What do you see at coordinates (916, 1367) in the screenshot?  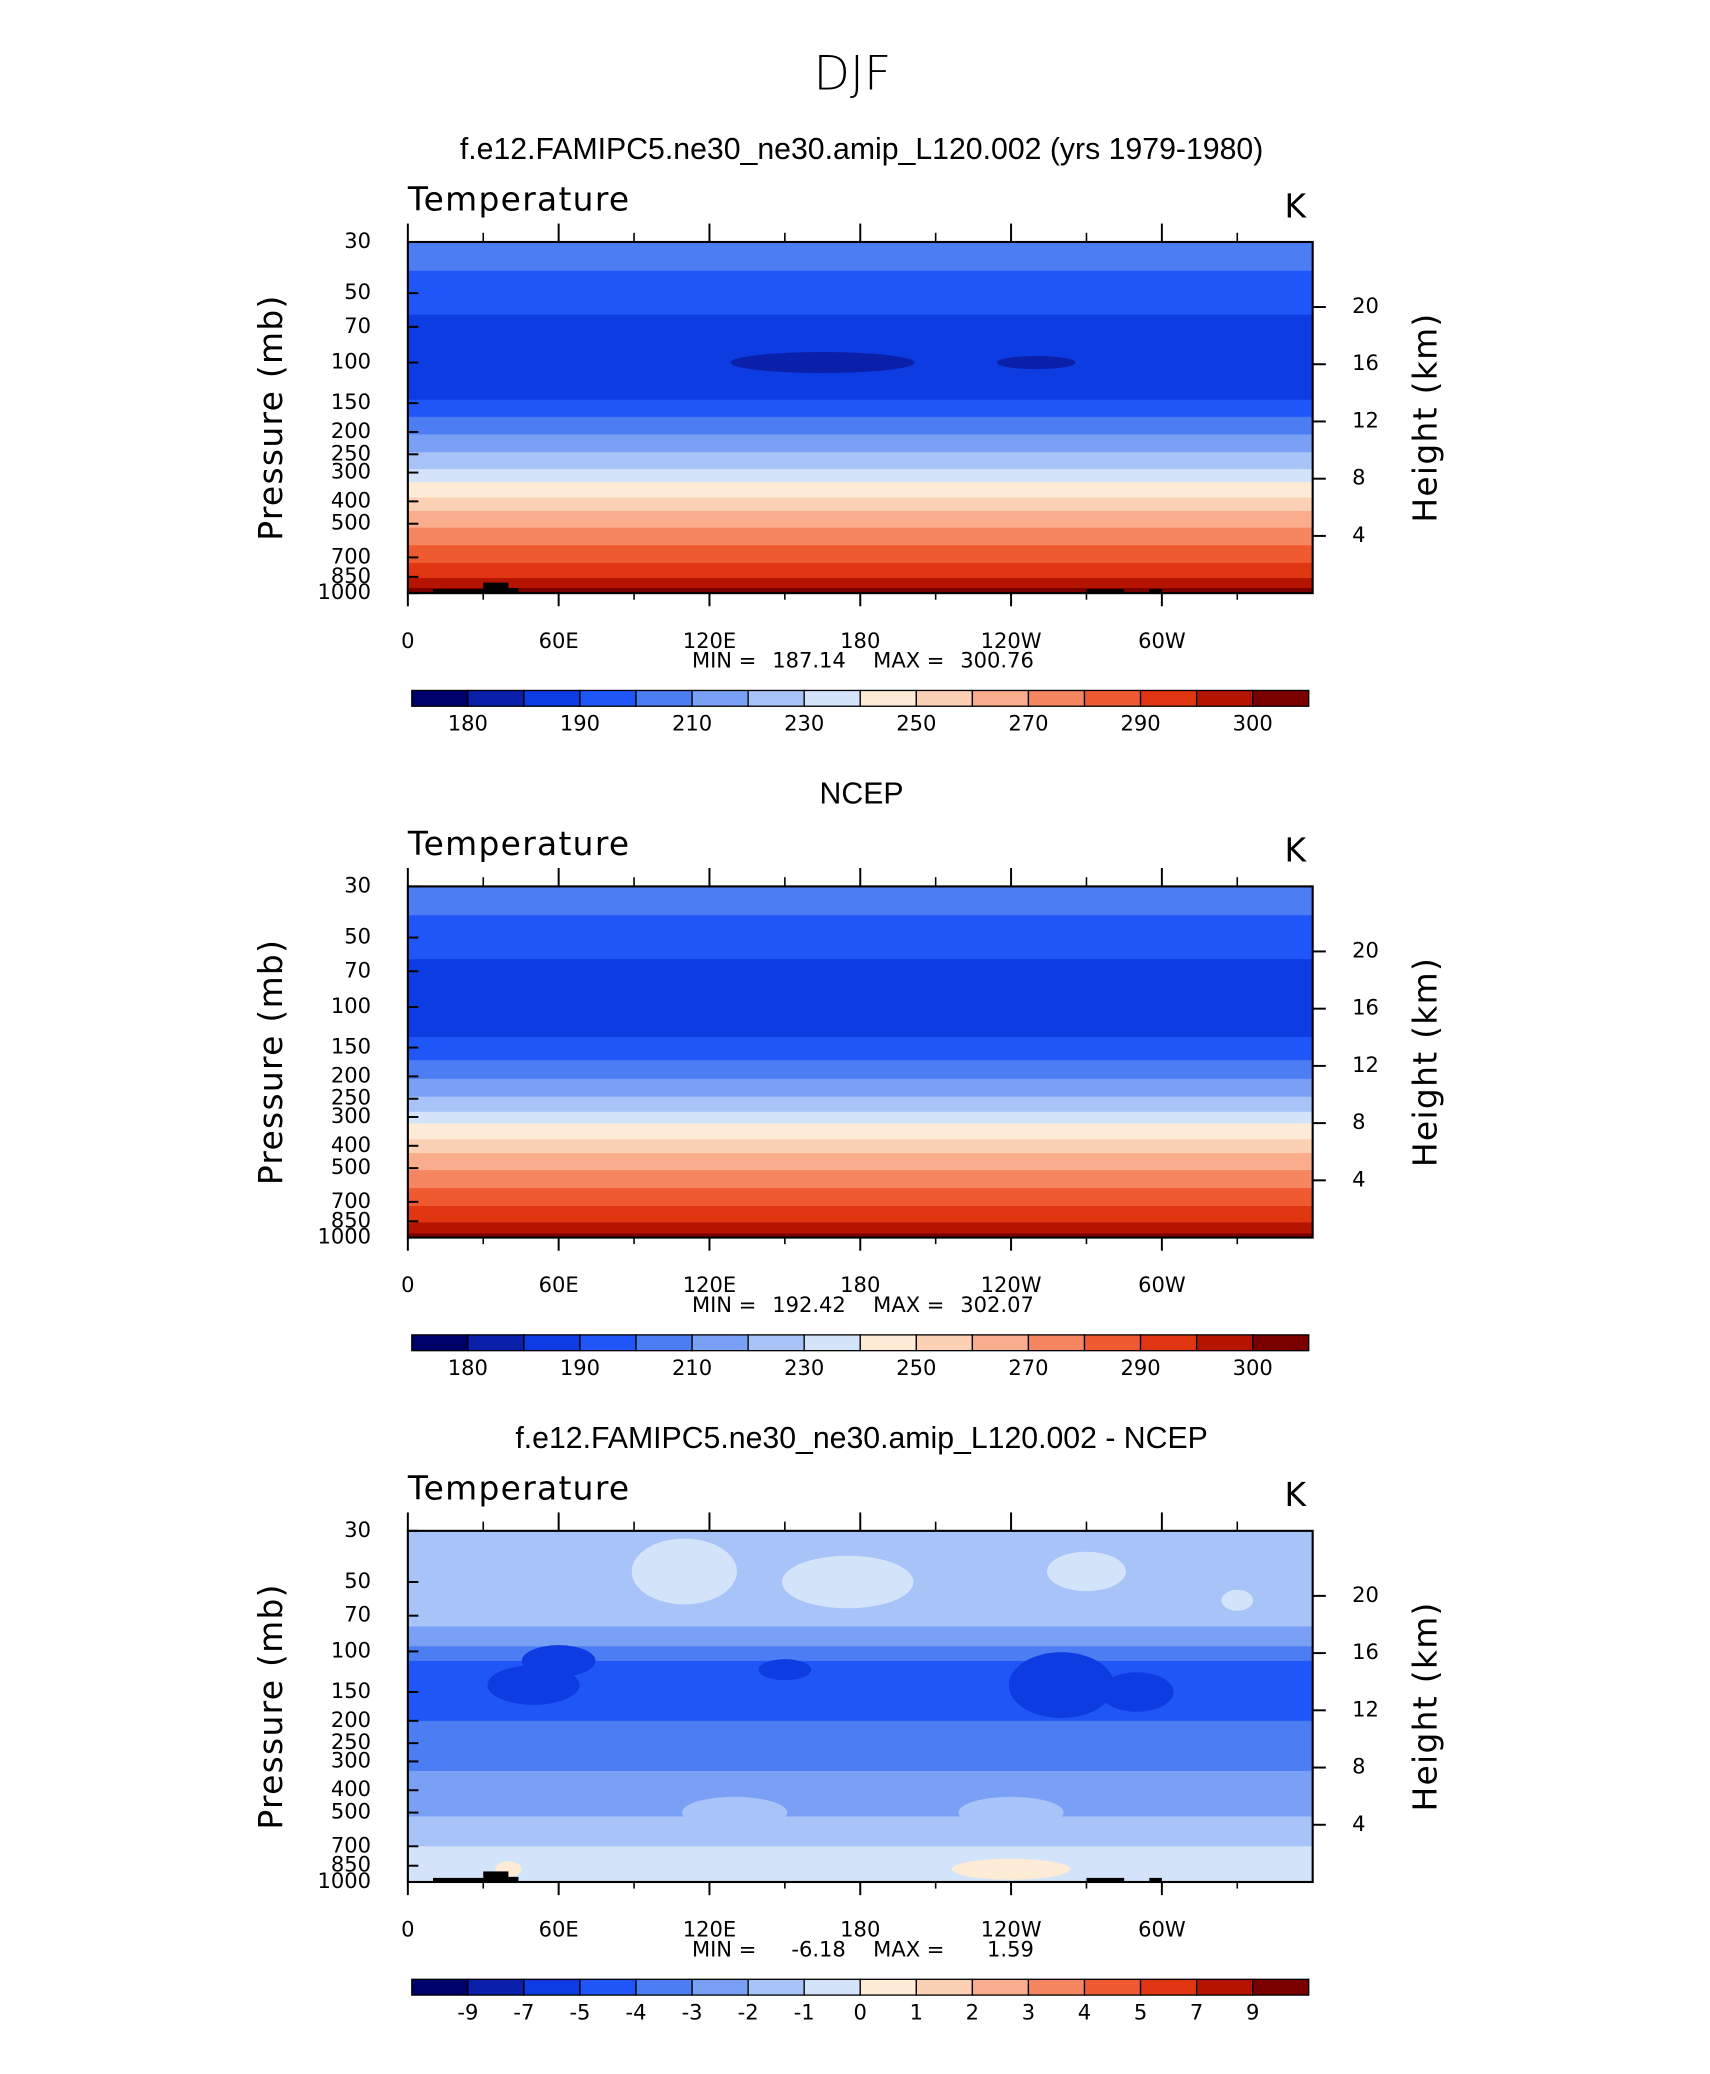 I see `colorbar-label: 250` at bounding box center [916, 1367].